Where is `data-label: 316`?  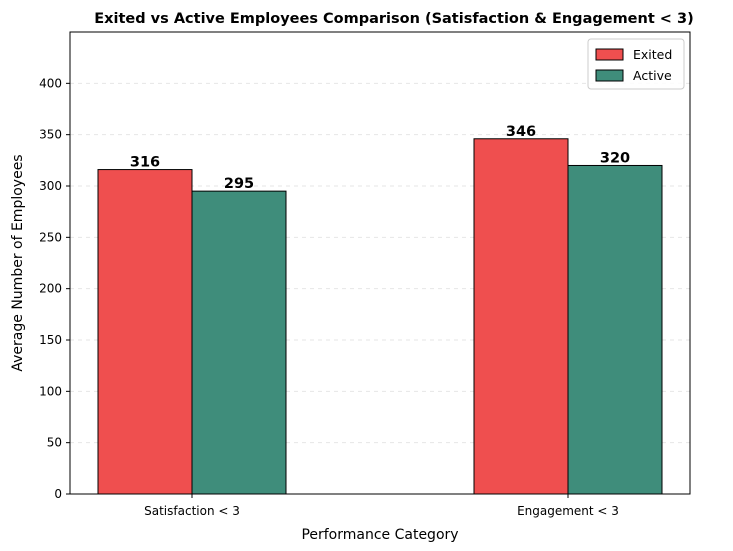 data-label: 316 is located at coordinates (145, 163).